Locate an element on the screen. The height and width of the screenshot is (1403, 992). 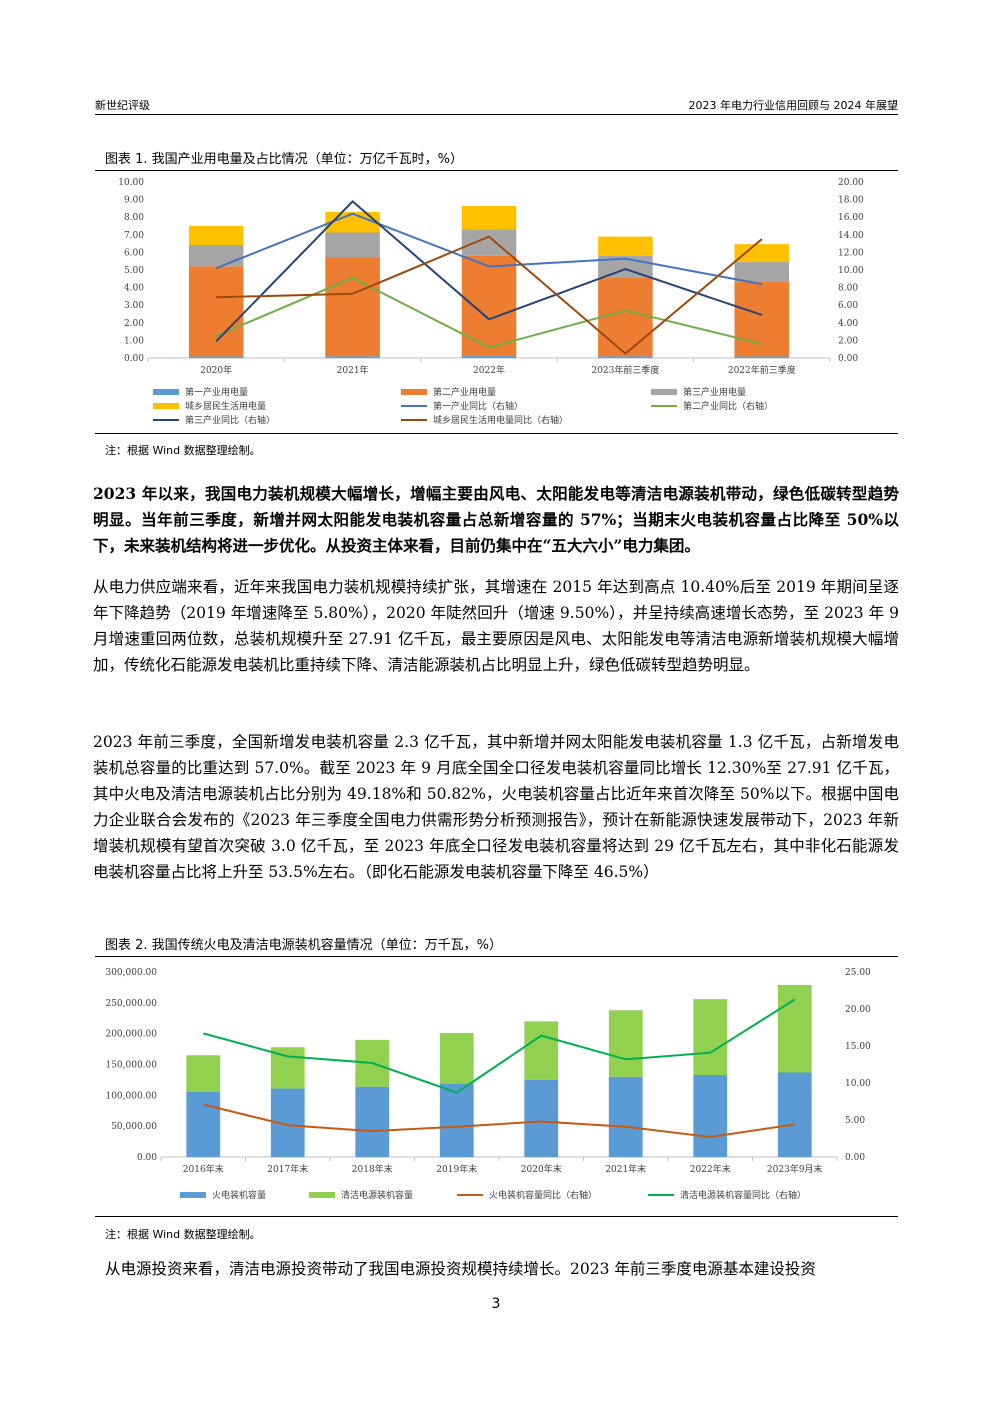
legend-label: 城乡居民生活用电量同比（右轴） is located at coordinates (500, 420).